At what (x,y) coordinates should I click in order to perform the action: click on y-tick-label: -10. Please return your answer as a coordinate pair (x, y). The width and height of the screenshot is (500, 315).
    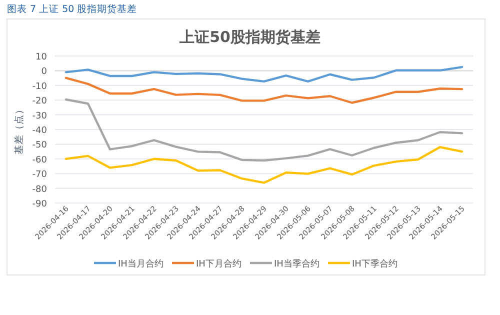
    Looking at the image, I should click on (40, 87).